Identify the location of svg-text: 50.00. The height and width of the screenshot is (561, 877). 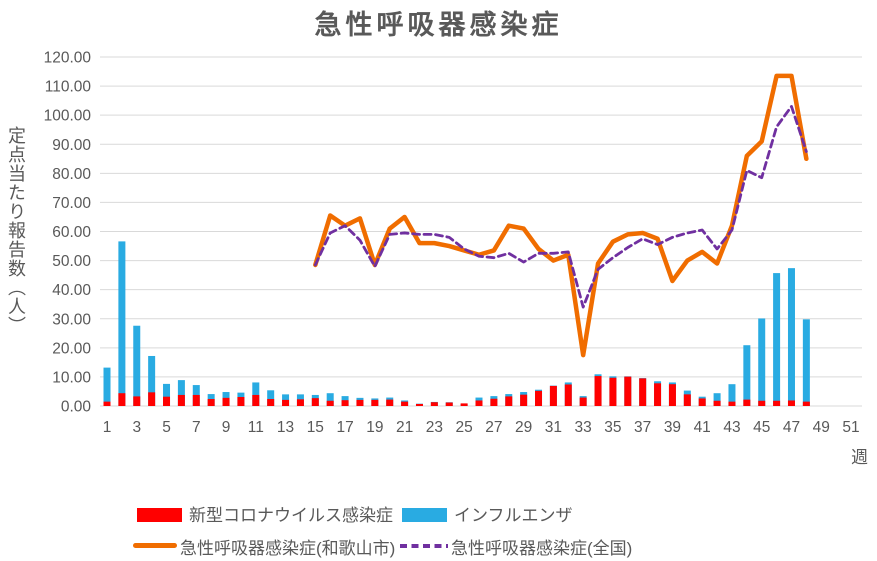
(71, 261).